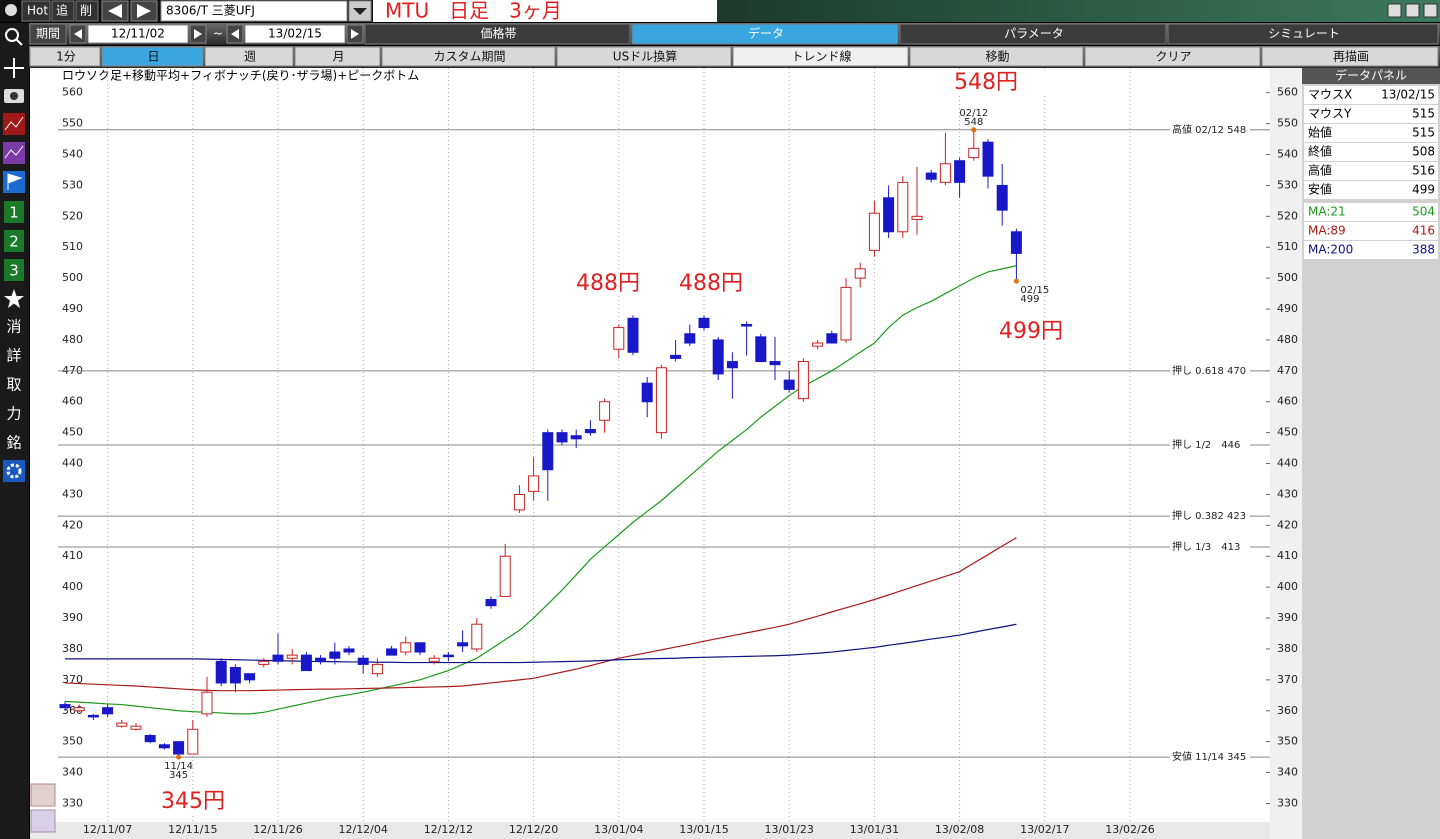  Describe the element at coordinates (1016, 281) in the screenshot. I see `peak-dot` at that location.